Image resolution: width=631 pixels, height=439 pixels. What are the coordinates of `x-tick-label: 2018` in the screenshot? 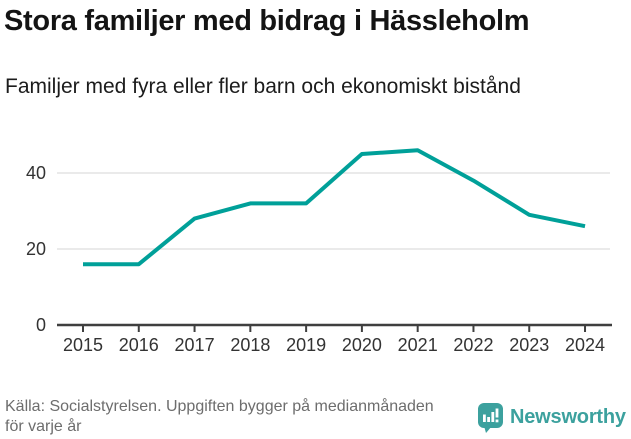 It's located at (250, 345).